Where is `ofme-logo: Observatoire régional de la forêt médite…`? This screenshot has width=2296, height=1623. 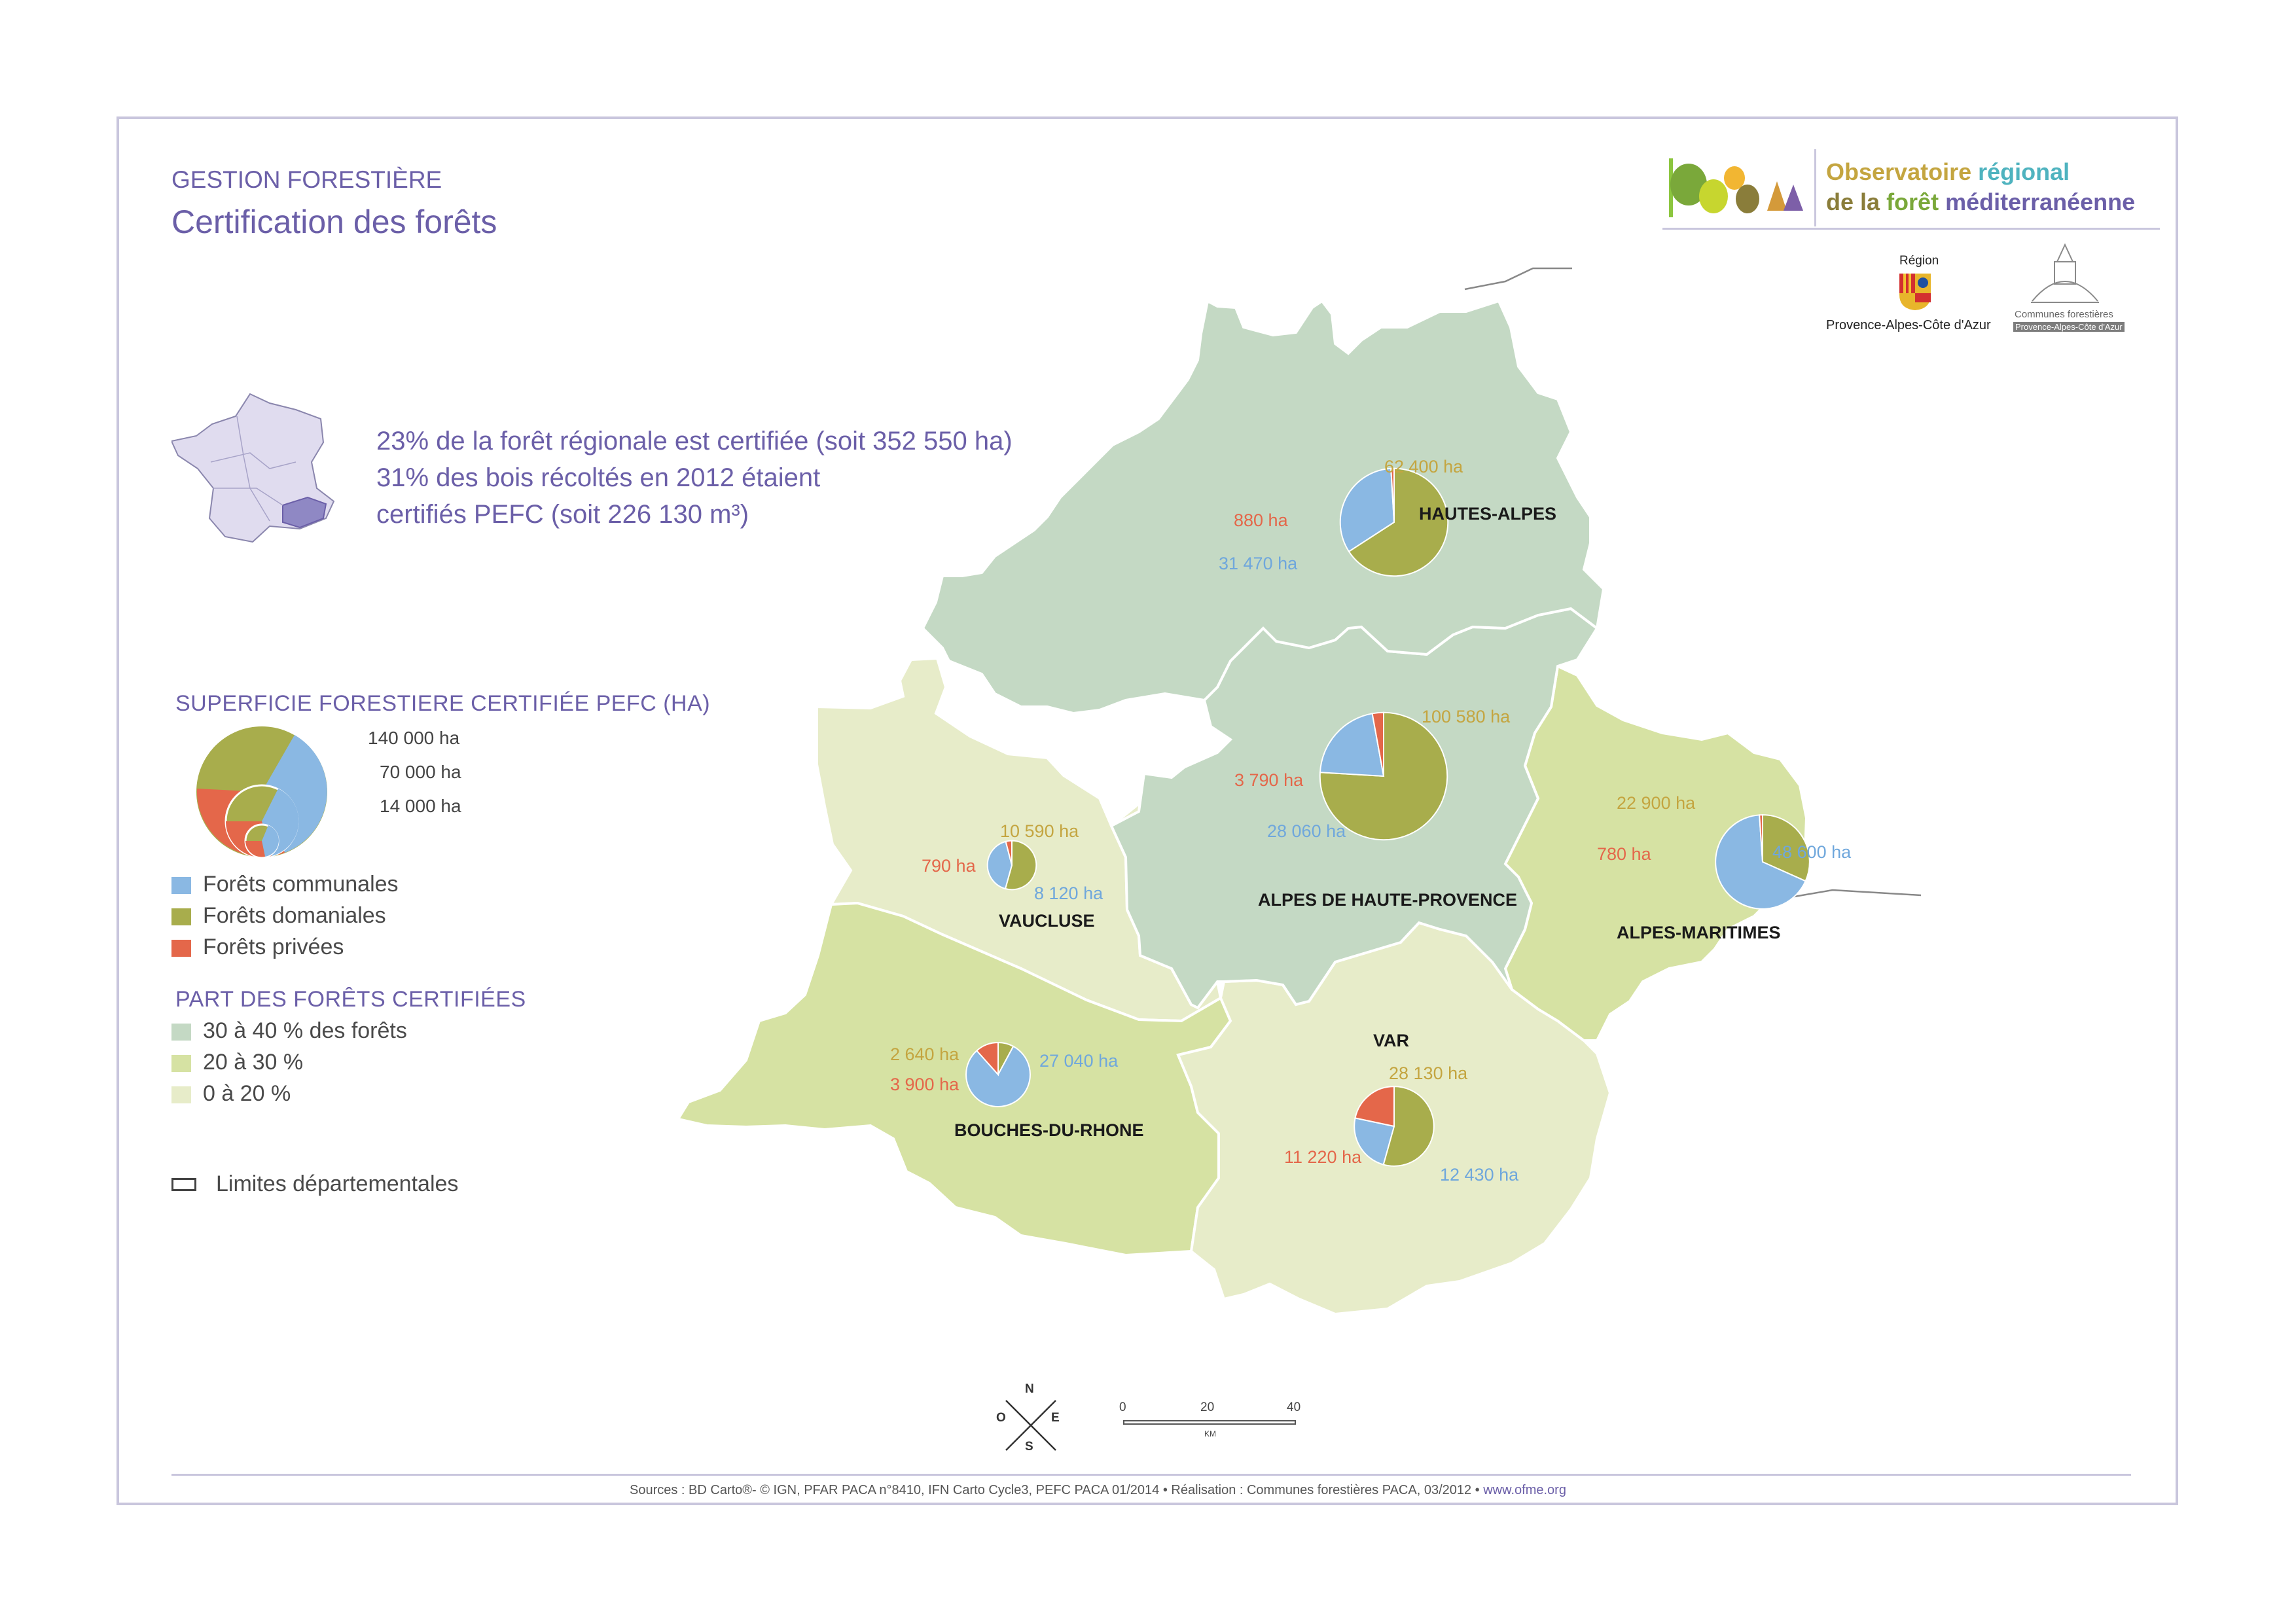
ofme-logo: Observatoire régional de la forêt médite… is located at coordinates (1911, 188).